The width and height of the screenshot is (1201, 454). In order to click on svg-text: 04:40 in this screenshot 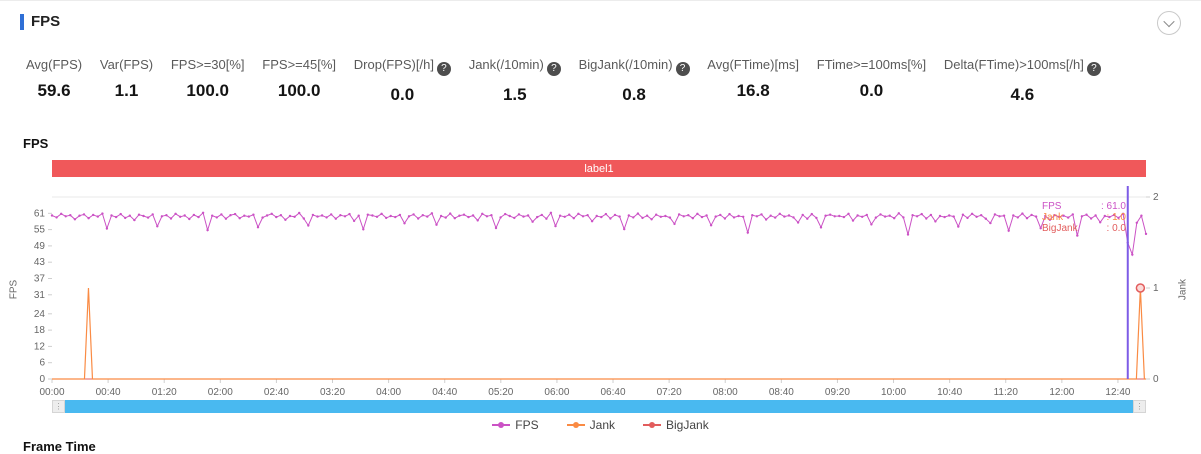, I will do `click(444, 392)`.